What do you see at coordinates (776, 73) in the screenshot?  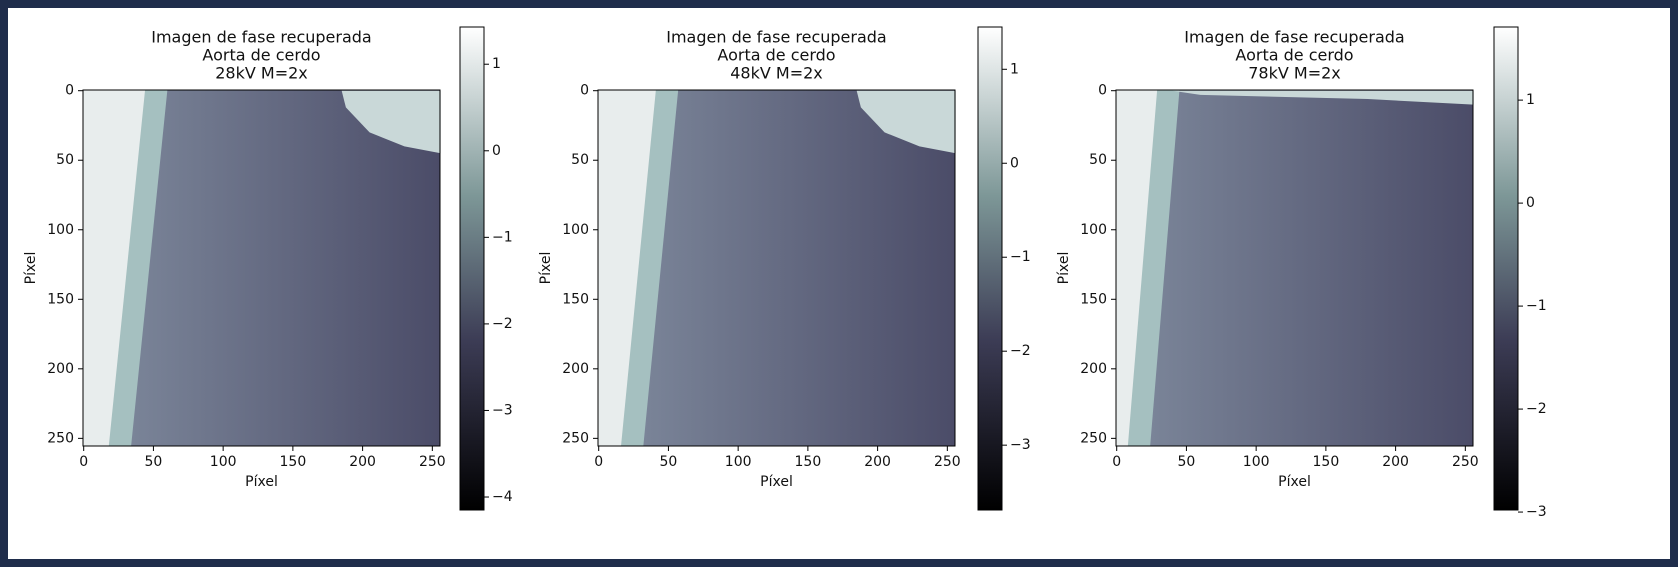 I see `chart-title: 48kV M=2x` at bounding box center [776, 73].